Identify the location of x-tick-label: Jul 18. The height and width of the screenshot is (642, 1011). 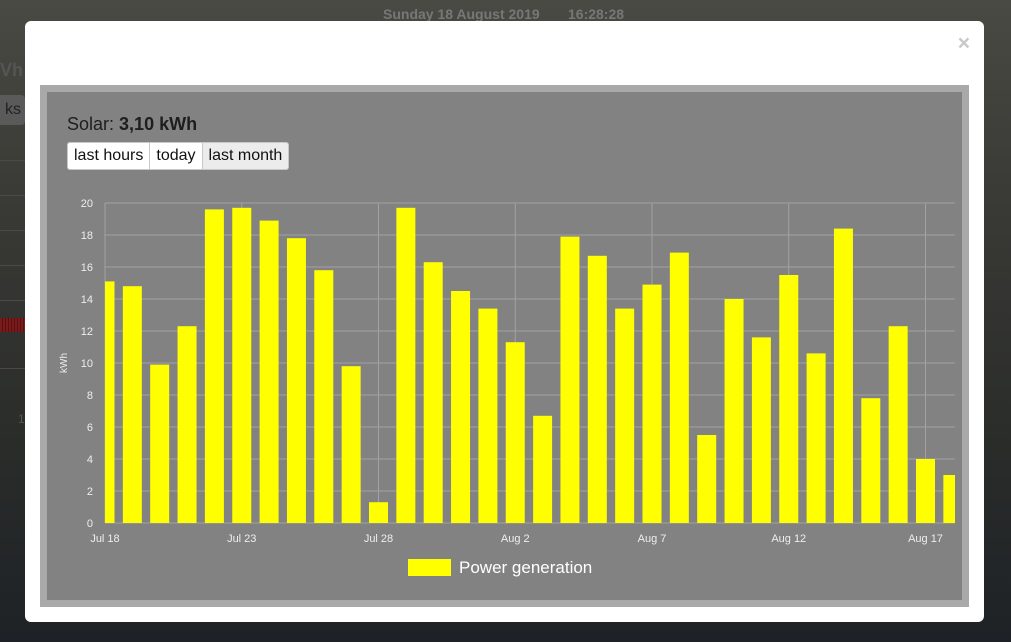
(104, 539).